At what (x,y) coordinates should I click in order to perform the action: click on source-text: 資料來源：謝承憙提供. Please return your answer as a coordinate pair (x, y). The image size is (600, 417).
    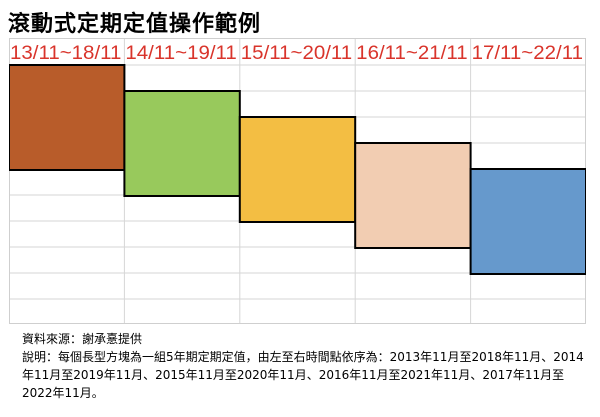
    Looking at the image, I should click on (82, 339).